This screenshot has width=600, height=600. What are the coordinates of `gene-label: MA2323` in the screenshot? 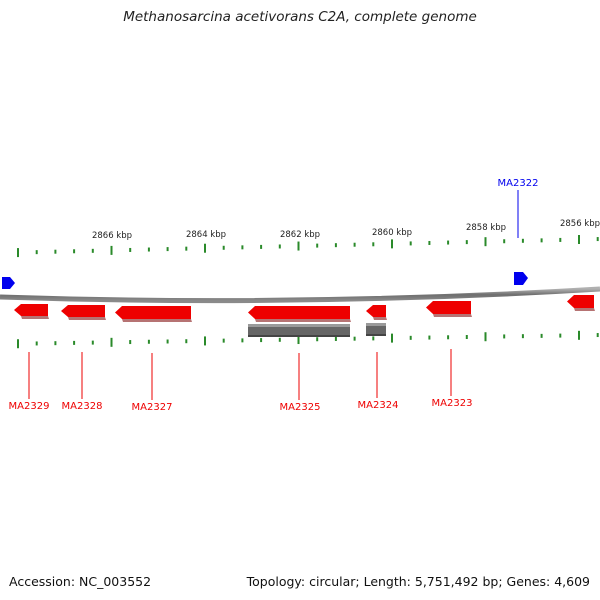 It's located at (452, 403).